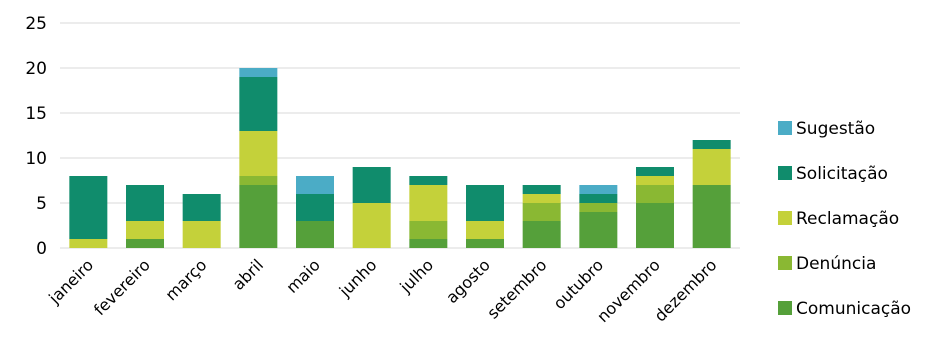  I want to click on x-tick-label: setembro, so click(516, 288).